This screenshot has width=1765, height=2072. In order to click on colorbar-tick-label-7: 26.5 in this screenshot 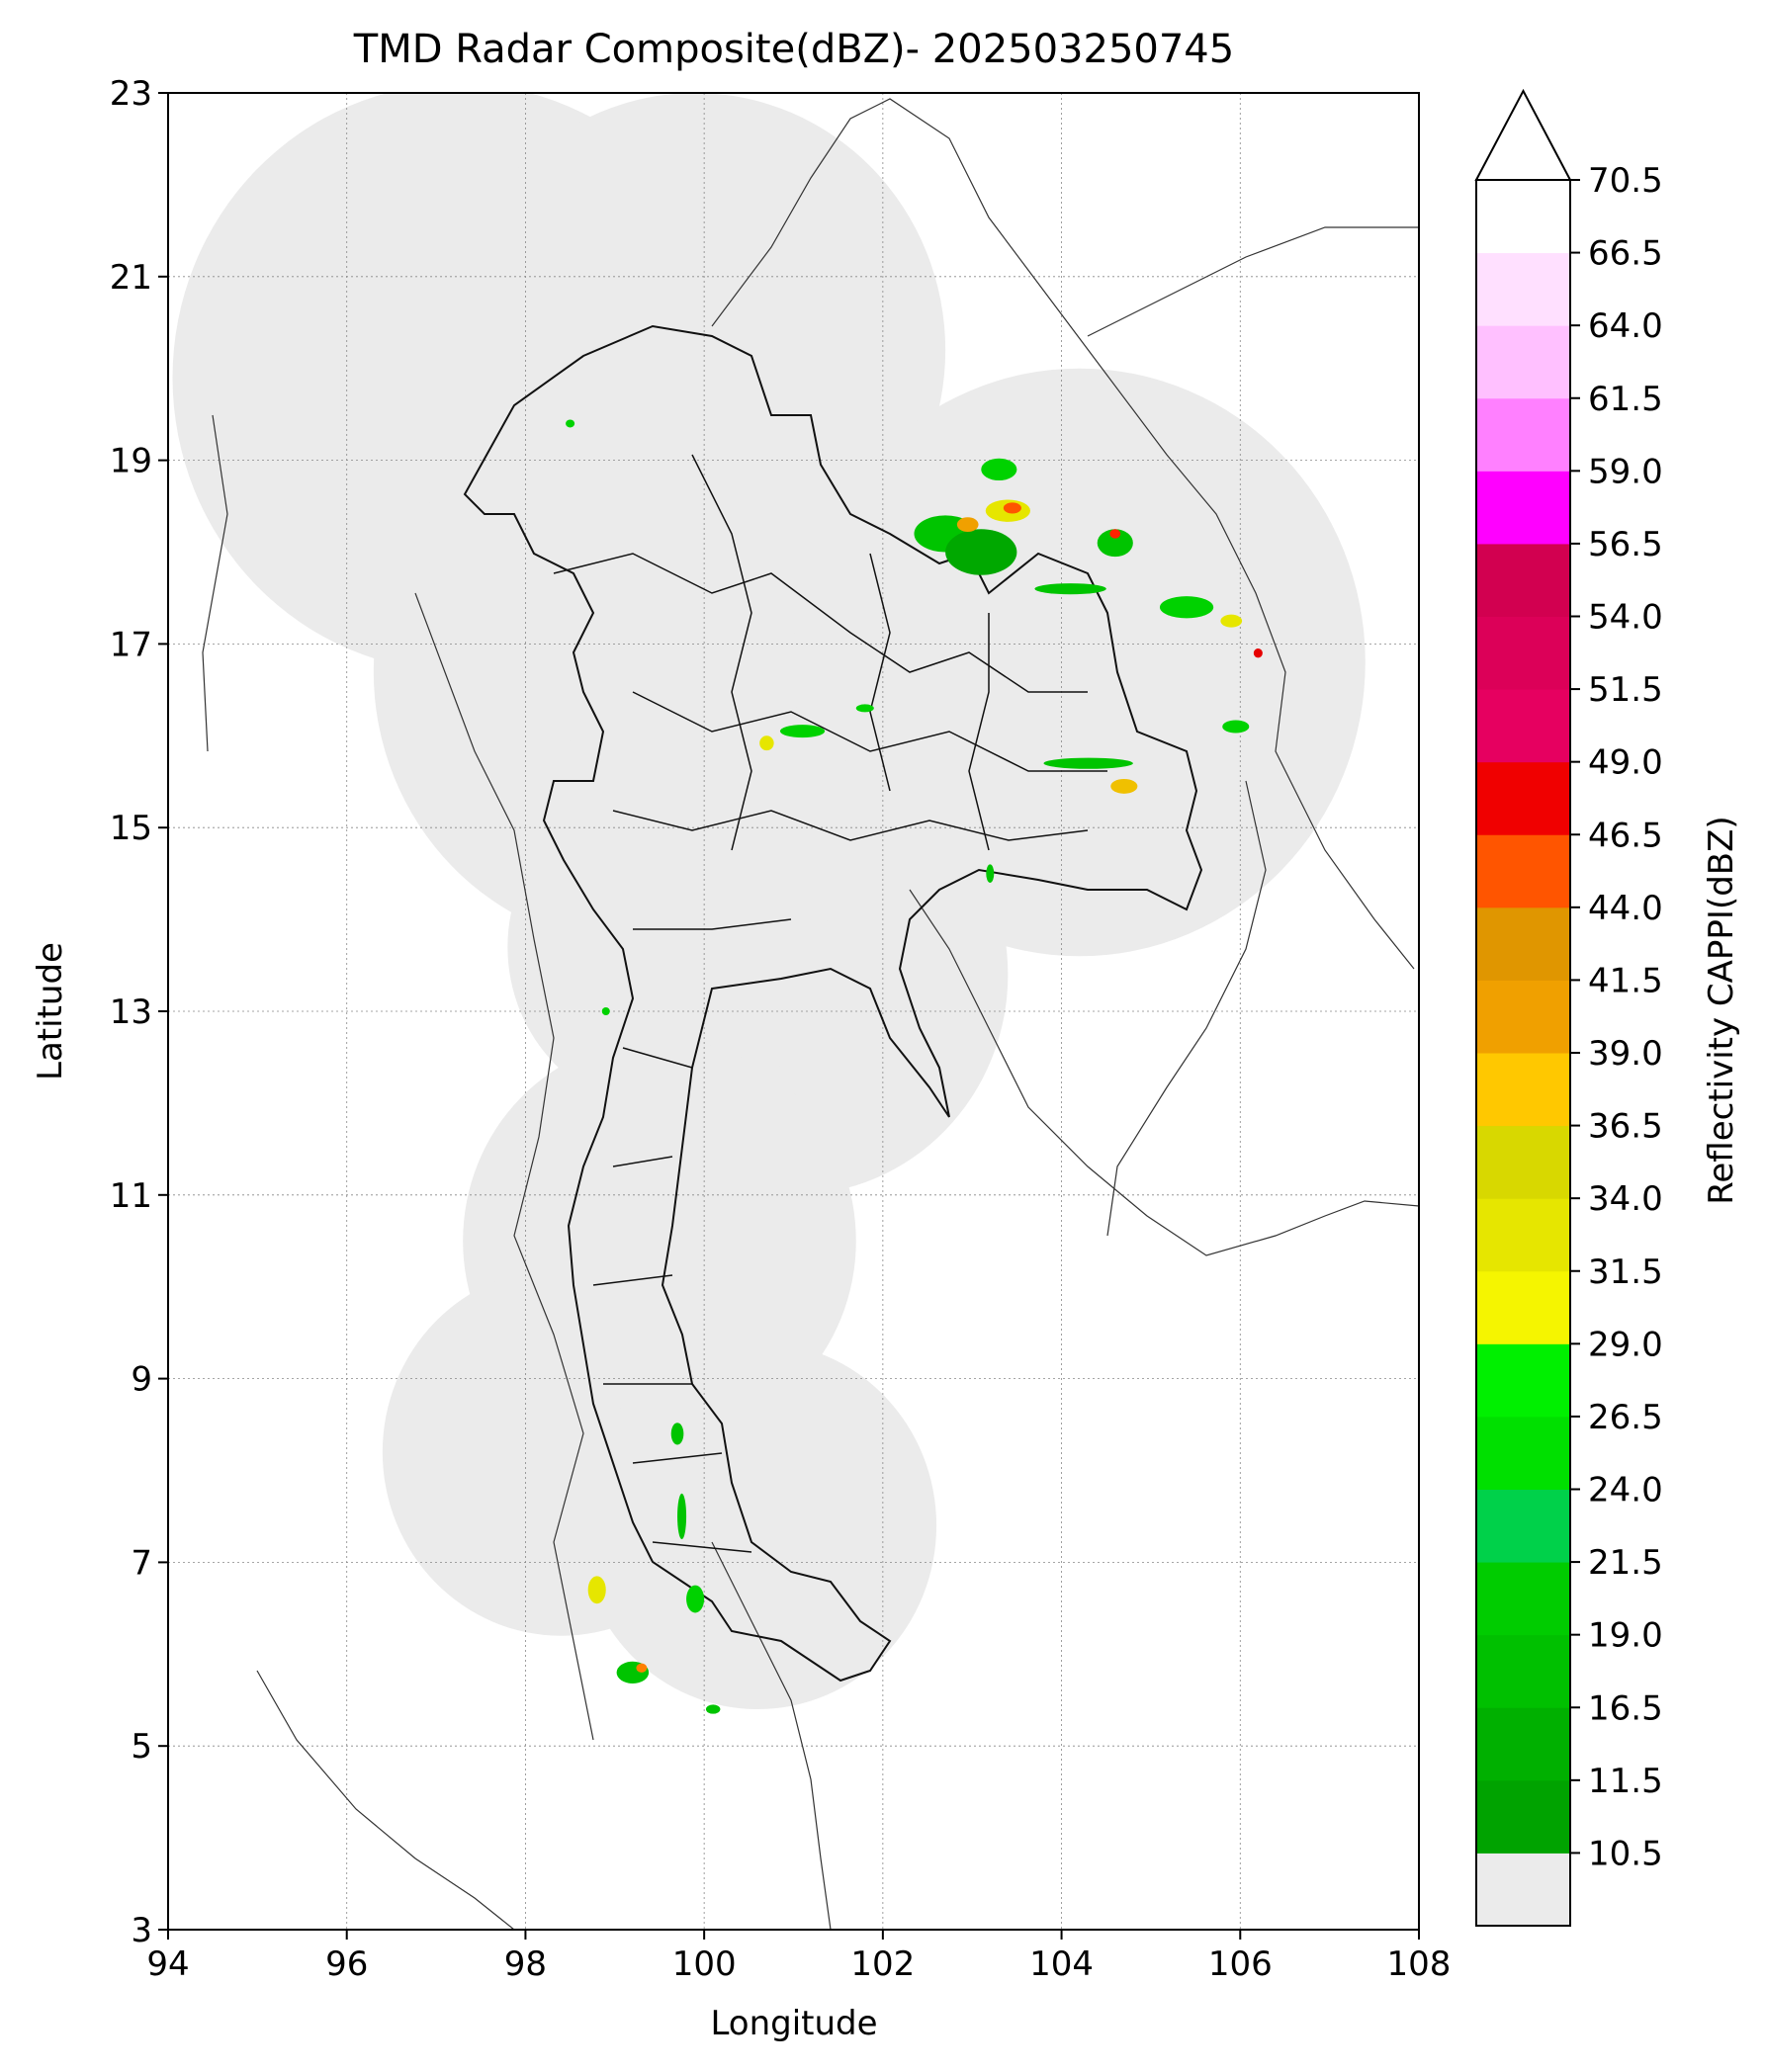, I will do `click(1625, 1417)`.